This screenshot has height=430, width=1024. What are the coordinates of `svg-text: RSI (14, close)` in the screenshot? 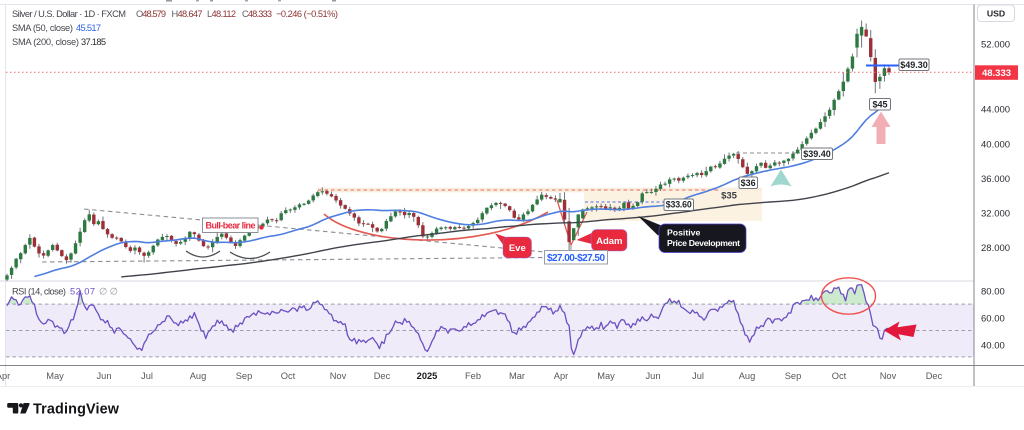 It's located at (39, 292).